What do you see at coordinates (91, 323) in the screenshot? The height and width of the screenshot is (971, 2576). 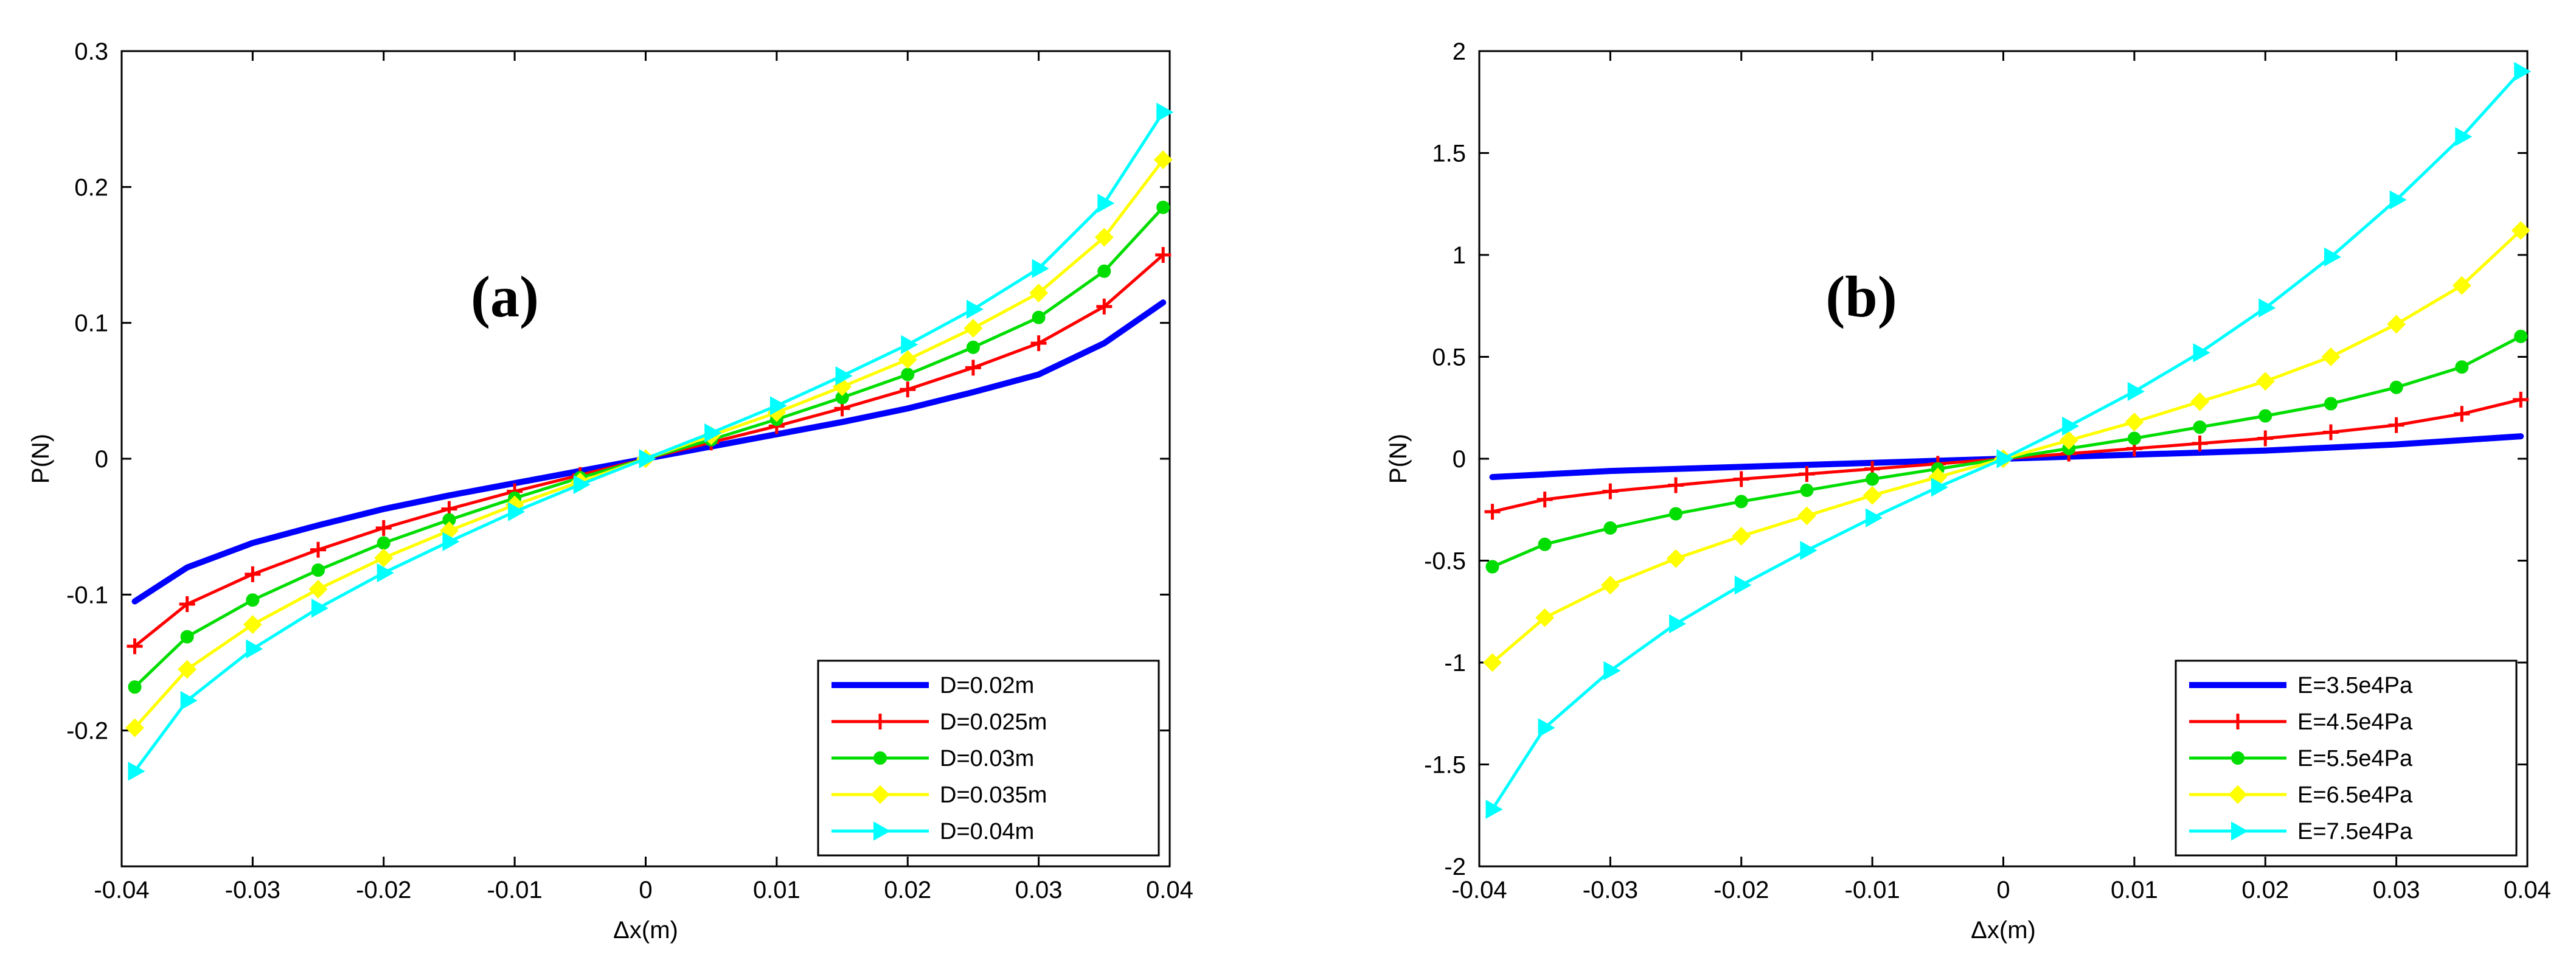 I see `y-tick-label: 0.1` at bounding box center [91, 323].